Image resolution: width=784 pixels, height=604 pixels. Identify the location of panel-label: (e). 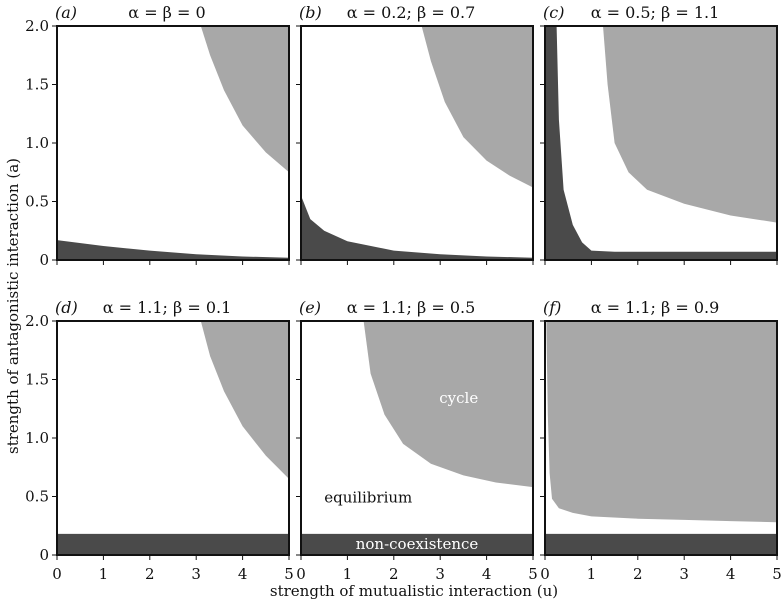
(310, 307).